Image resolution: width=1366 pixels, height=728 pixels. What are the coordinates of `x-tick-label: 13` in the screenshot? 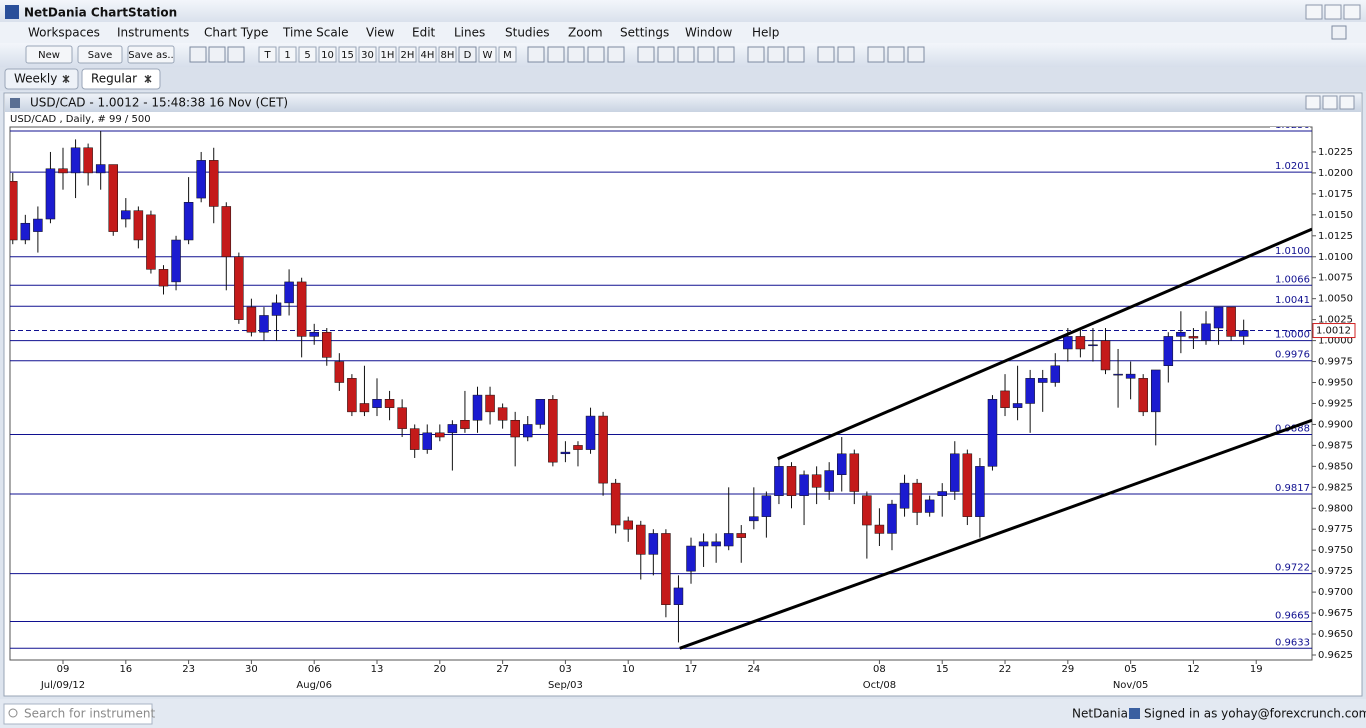 It's located at (377, 669).